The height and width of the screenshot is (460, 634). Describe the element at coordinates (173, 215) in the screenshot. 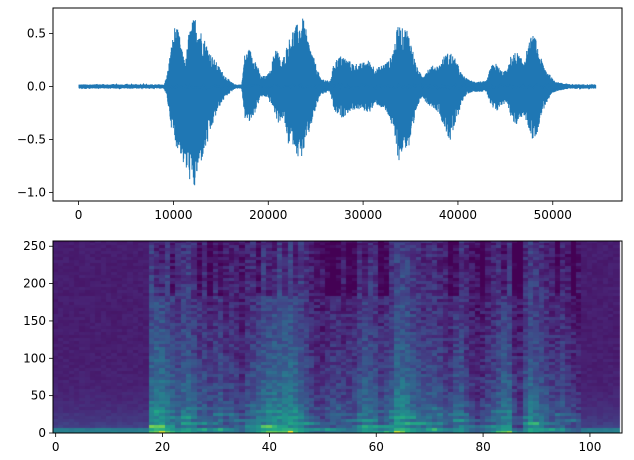

I see `x-tick-label: 10000` at that location.